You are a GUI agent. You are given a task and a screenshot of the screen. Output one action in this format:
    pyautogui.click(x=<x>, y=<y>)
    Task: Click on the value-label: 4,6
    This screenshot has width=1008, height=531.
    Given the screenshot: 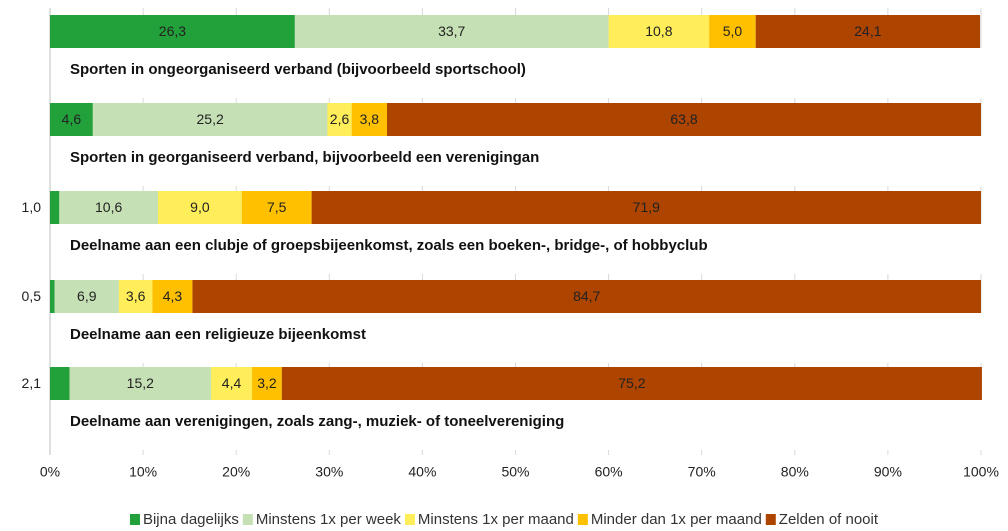 What is the action you would take?
    pyautogui.click(x=72, y=119)
    